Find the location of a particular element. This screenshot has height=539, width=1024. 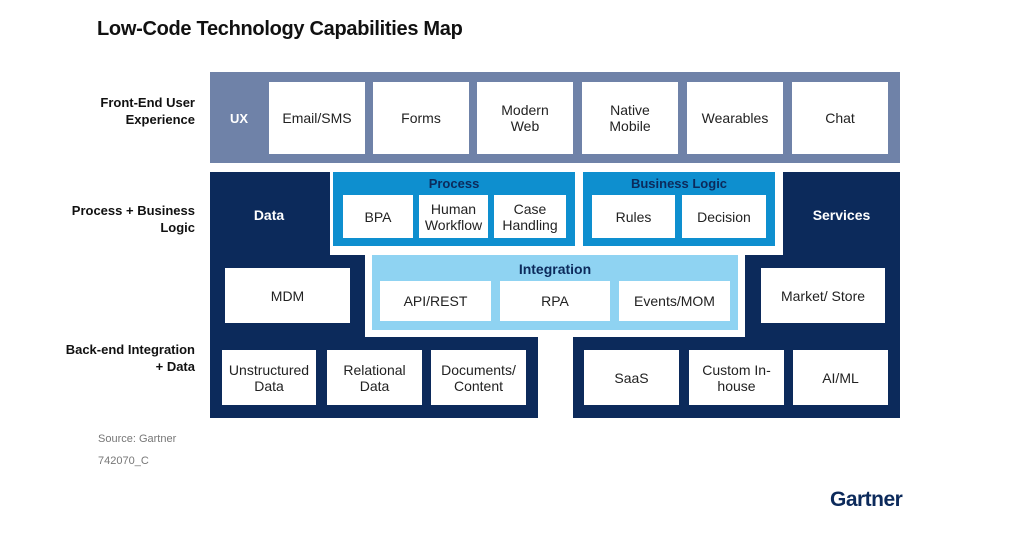

box-bpa: BPA is located at coordinates (378, 216).